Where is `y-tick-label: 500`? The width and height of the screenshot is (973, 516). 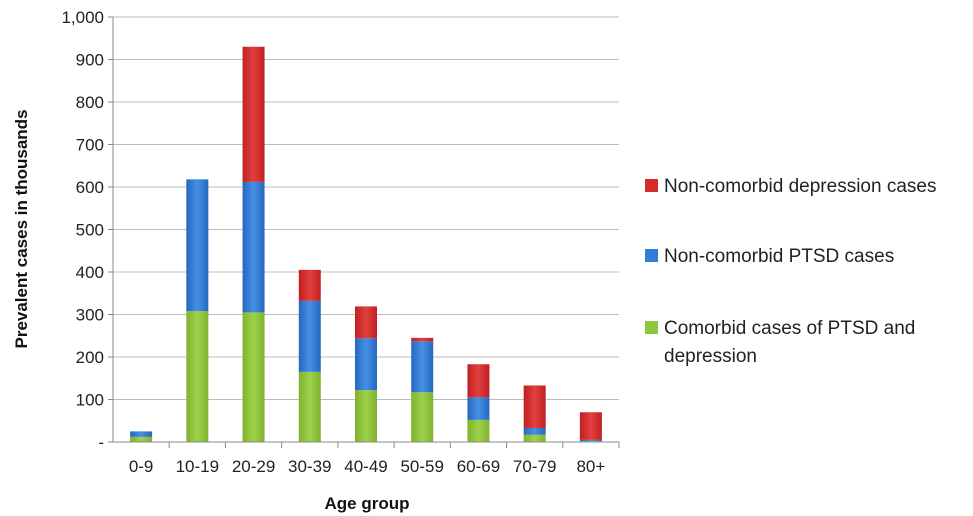
y-tick-label: 500 is located at coordinates (90, 230).